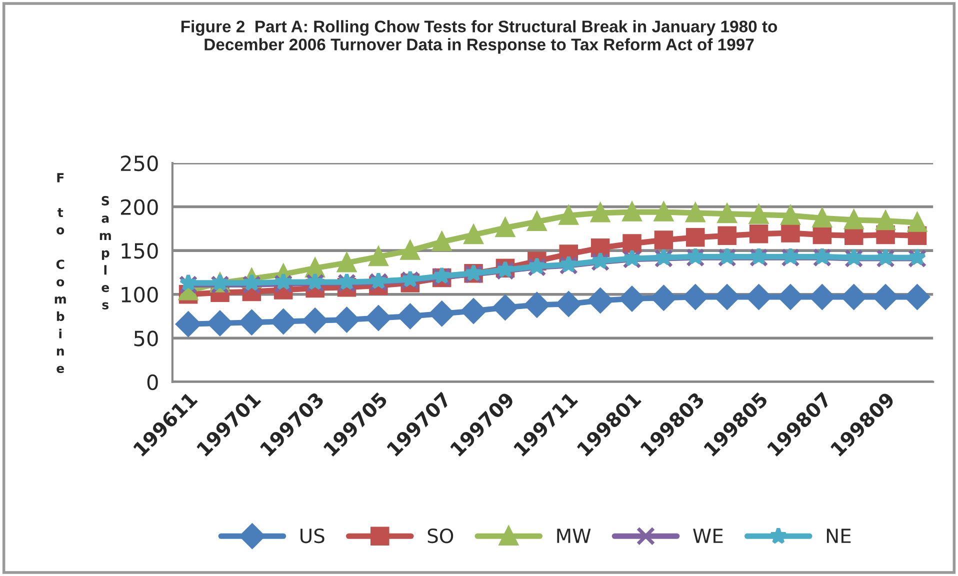 Image resolution: width=958 pixels, height=576 pixels. What do you see at coordinates (140, 294) in the screenshot?
I see `y-tick-label: 100` at bounding box center [140, 294].